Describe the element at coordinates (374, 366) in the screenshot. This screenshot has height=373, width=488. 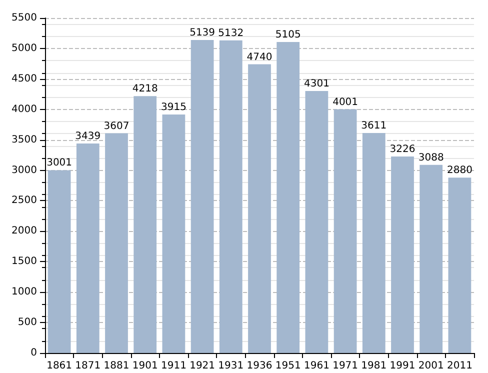
I see `x-tick-label: 1981` at that location.